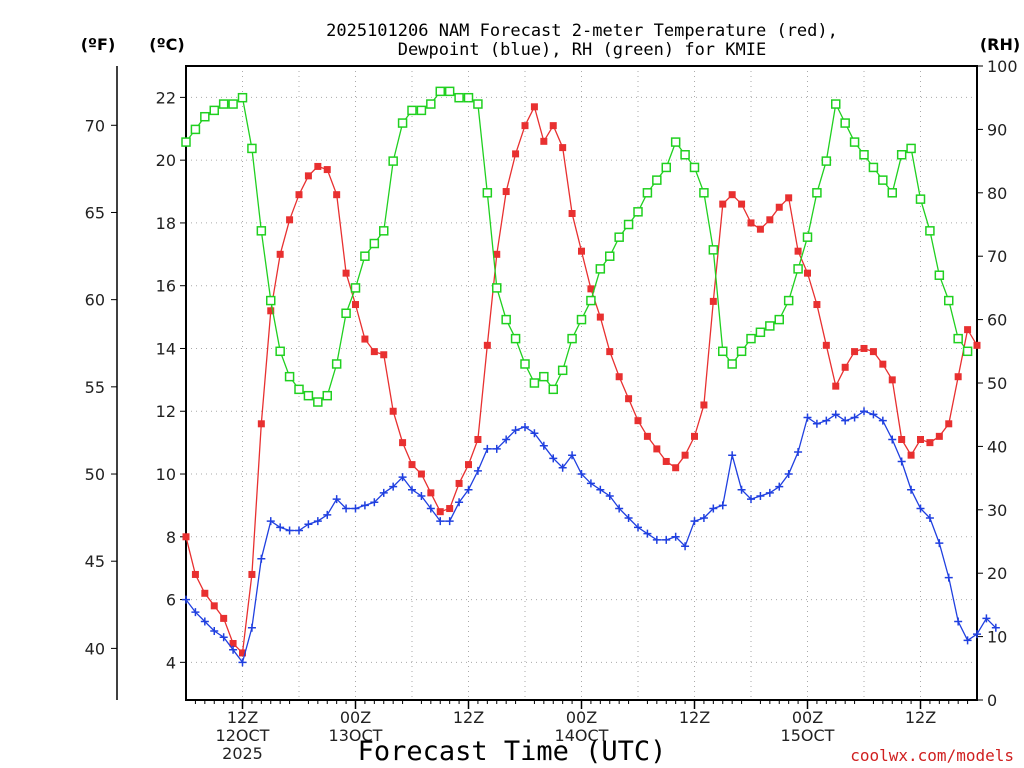 This screenshot has height=768, width=1024. What do you see at coordinates (997, 193) in the screenshot?
I see `rh-tick-label: 80` at bounding box center [997, 193].